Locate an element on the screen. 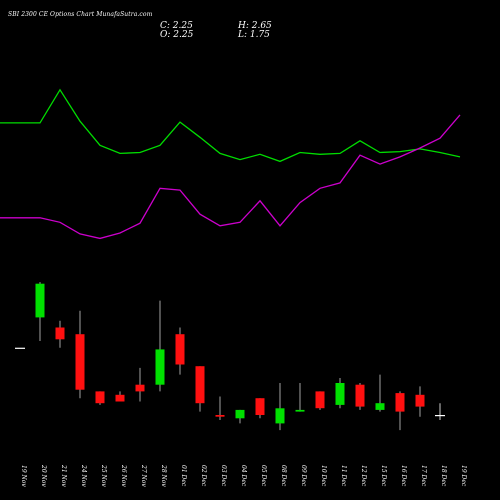  x-tick-label: 21 Nov is located at coordinates (63, 475).